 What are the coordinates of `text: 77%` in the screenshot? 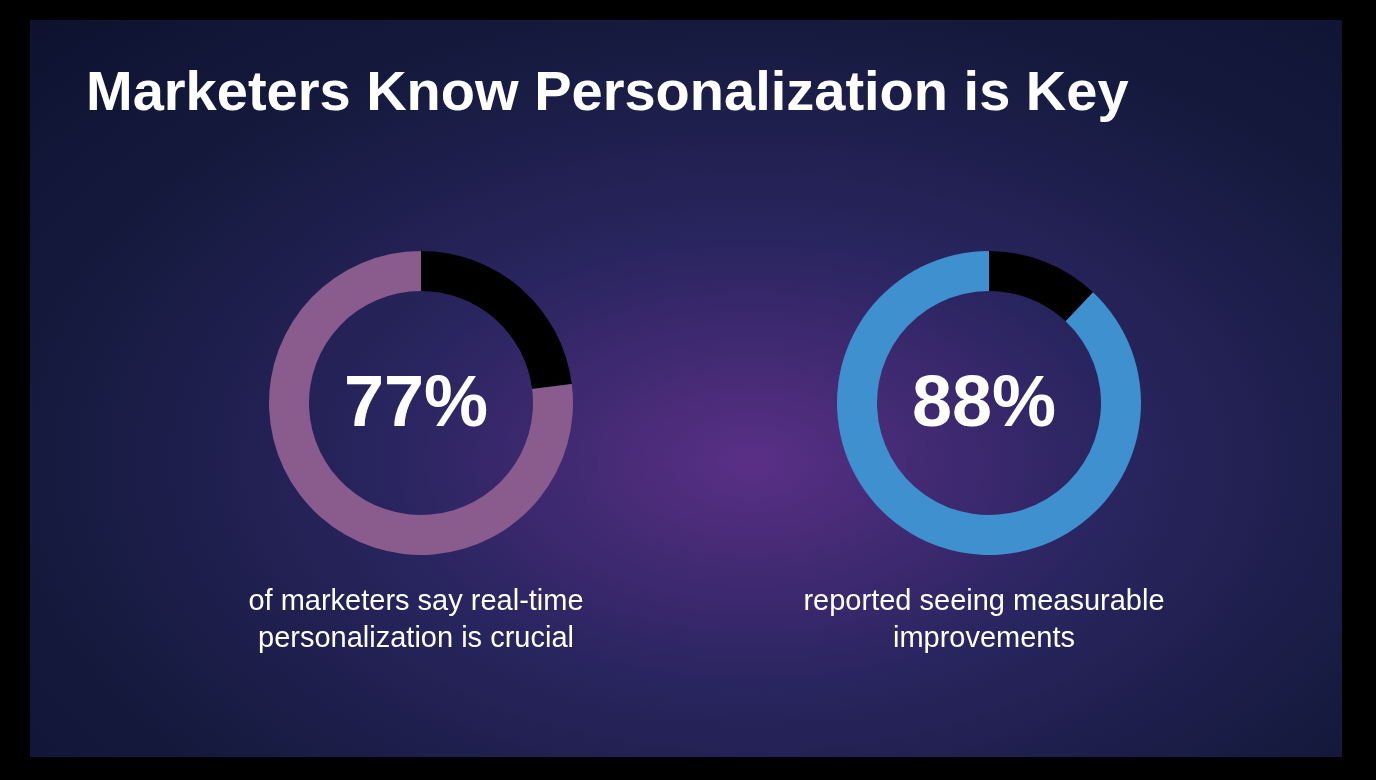 It's located at (416, 401).